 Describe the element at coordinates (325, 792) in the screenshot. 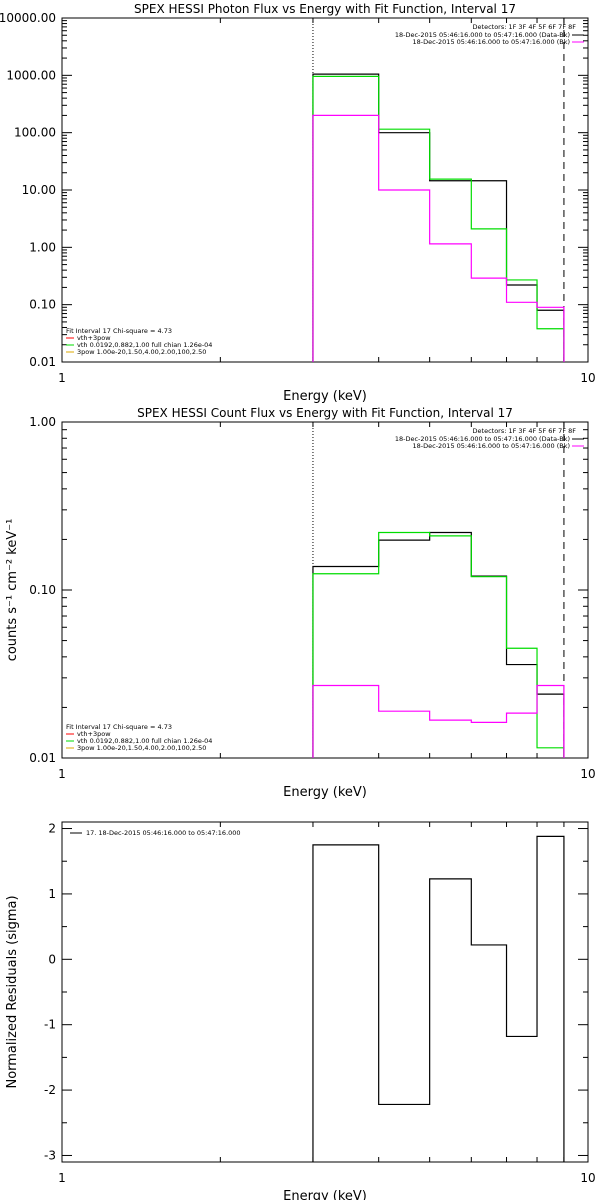

I see `x-axis-label-1: Energy (keV)` at that location.